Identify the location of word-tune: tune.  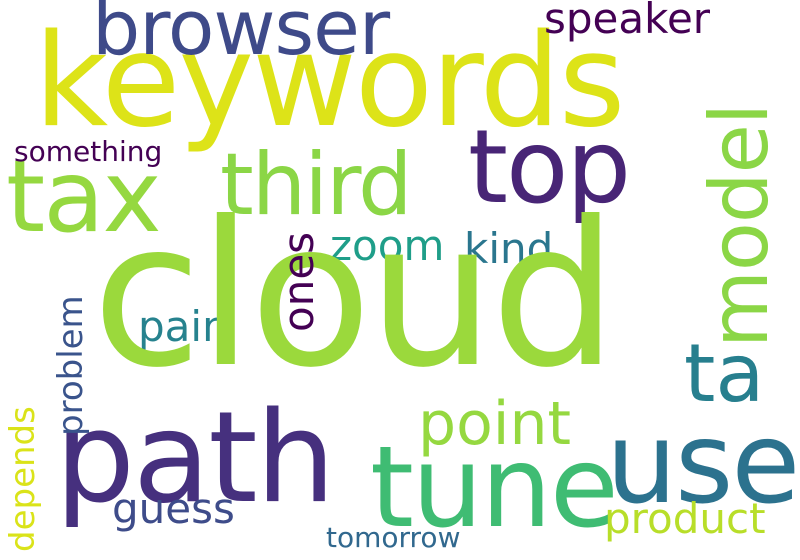
(494, 488).